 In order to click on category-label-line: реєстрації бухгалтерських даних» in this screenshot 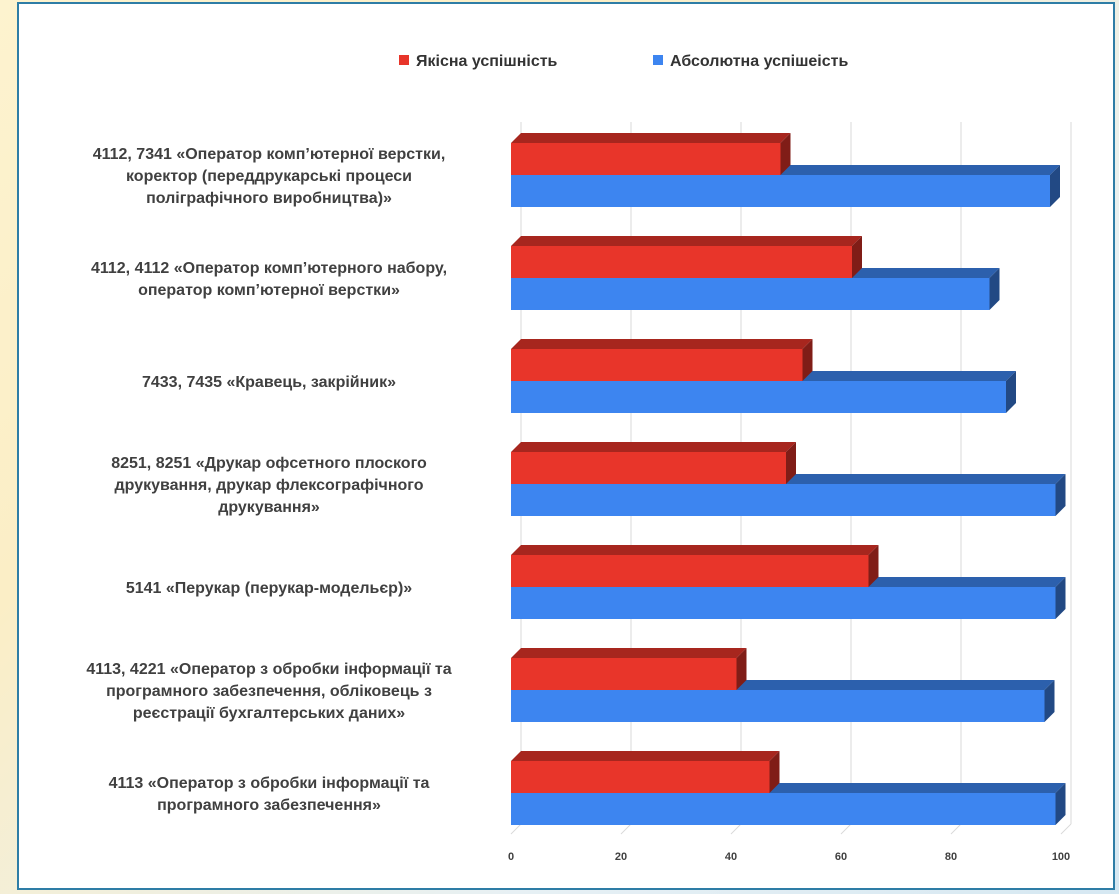, I will do `click(269, 713)`.